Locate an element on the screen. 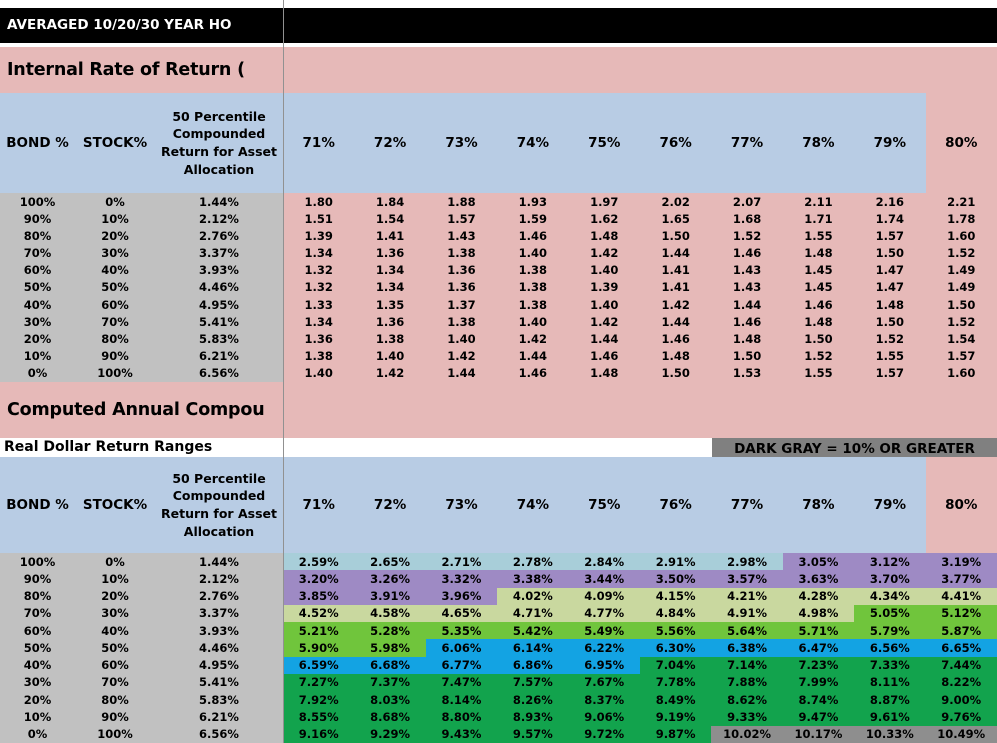 The image size is (997, 743). value-cell: 5.35% is located at coordinates (461, 631).